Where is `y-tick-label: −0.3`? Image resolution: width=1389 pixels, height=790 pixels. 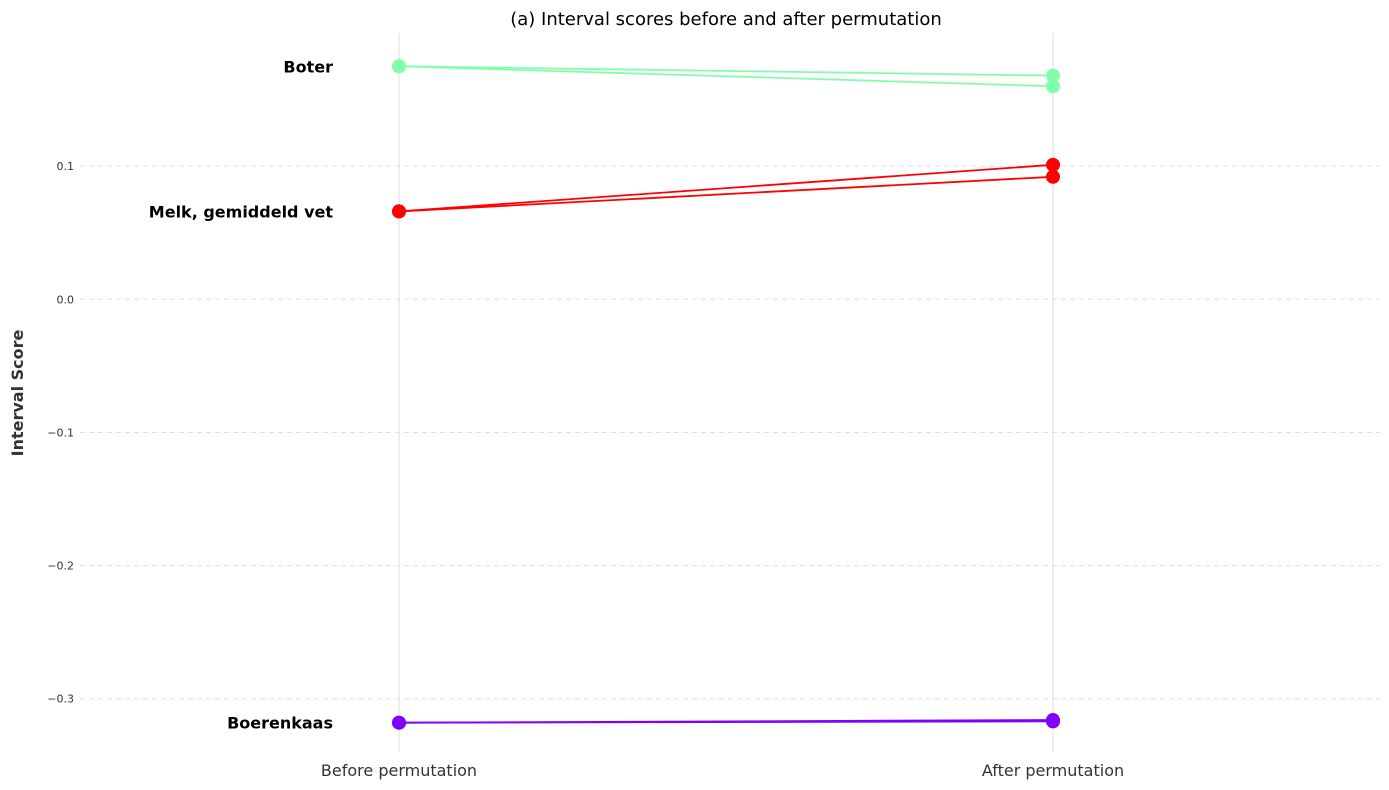 y-tick-label: −0.3 is located at coordinates (60, 699).